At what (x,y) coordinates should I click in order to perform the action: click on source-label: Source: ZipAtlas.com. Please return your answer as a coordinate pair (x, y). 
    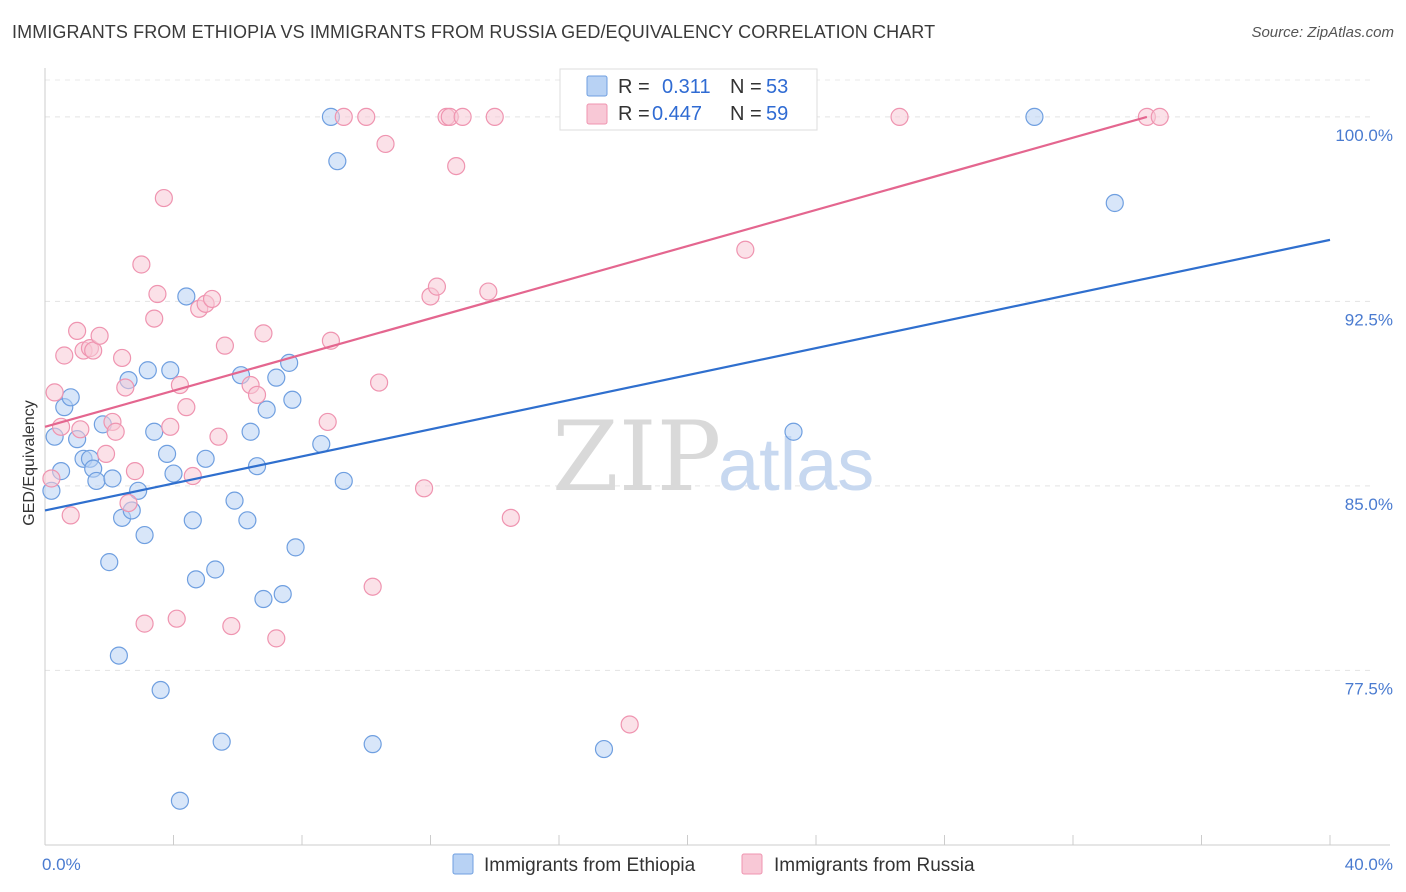
    Looking at the image, I should click on (1322, 32).